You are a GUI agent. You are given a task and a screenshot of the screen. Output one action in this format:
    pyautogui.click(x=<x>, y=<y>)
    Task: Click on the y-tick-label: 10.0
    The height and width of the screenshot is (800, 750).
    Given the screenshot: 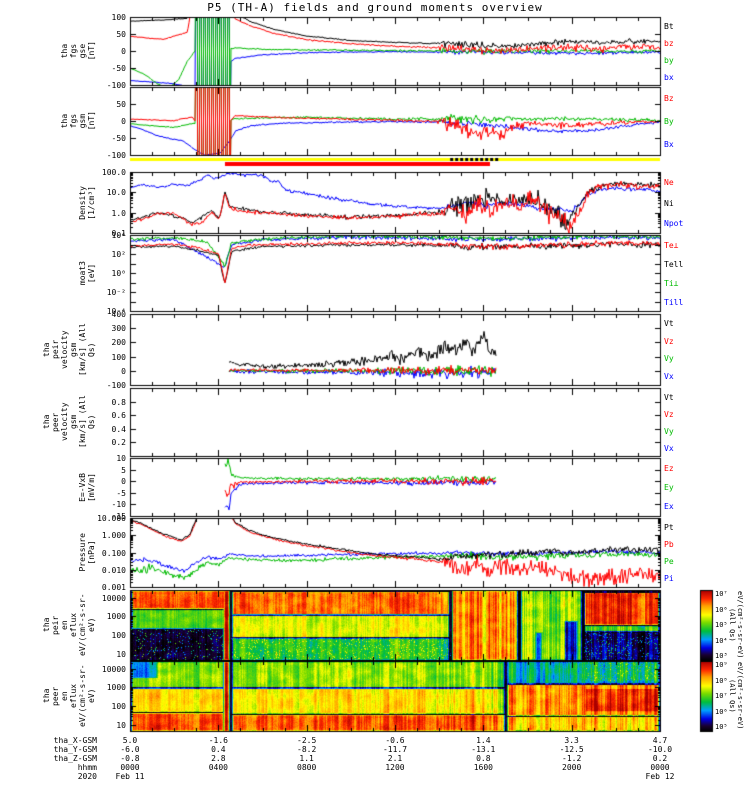 What is the action you would take?
    pyautogui.click(x=116, y=193)
    